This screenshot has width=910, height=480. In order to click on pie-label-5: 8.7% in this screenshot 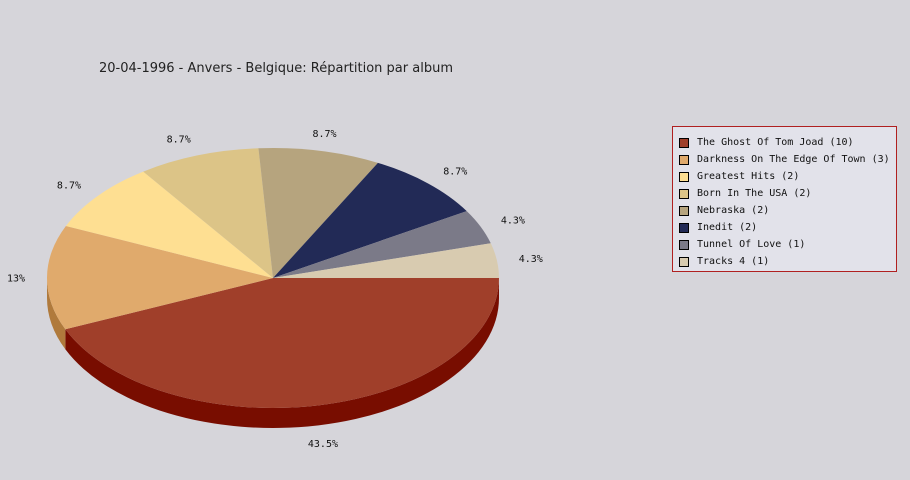, I will do `click(455, 171)`.